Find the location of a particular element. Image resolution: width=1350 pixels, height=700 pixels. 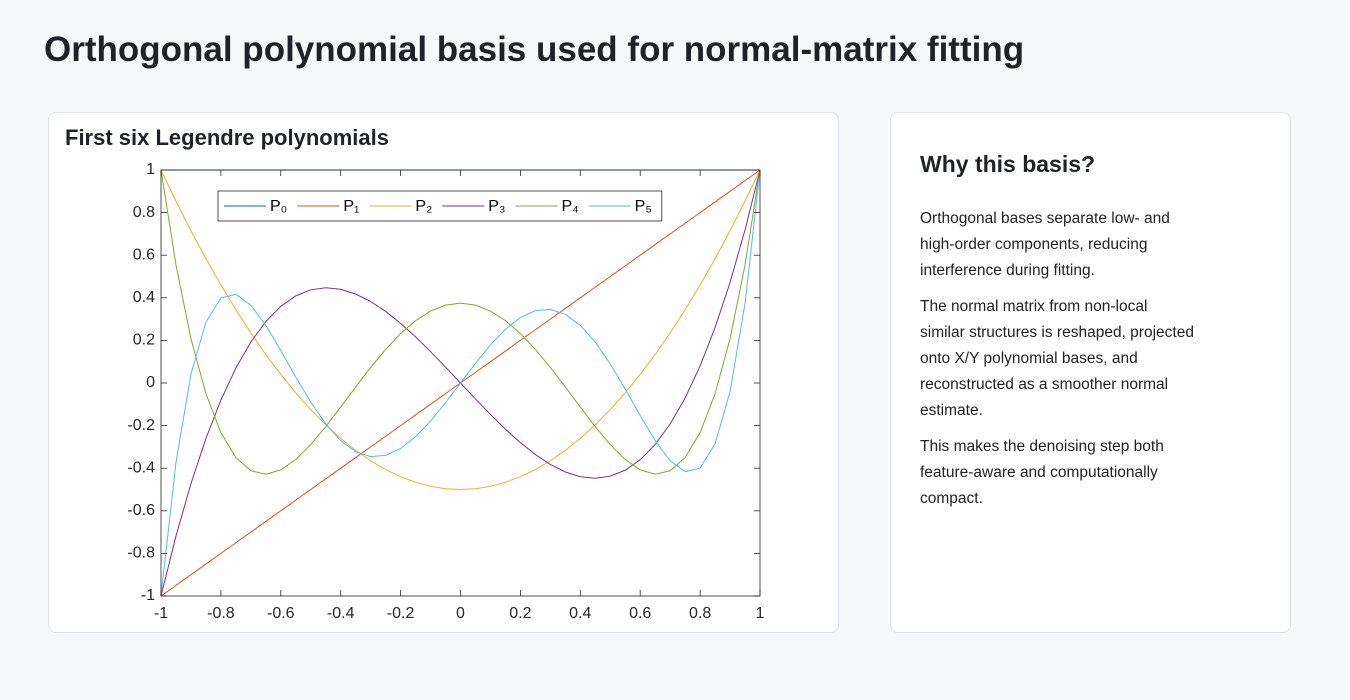

y-tick-label: -0.6 is located at coordinates (141, 510).